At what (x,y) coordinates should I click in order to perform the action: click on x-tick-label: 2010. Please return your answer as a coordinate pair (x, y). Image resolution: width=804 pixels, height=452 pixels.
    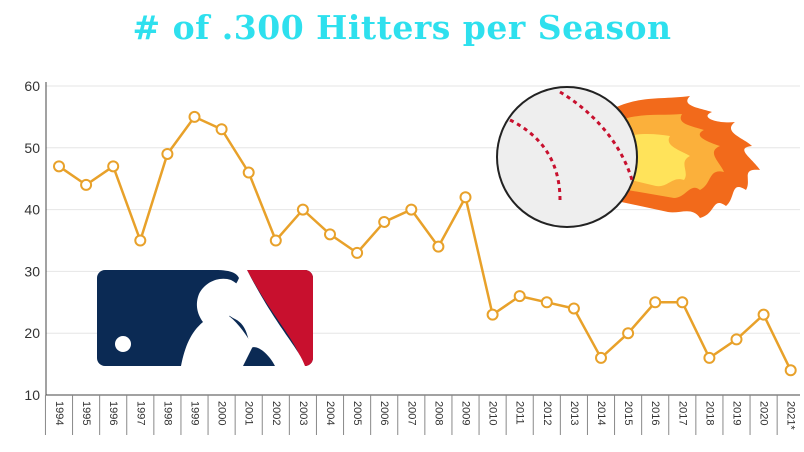
    Looking at the image, I should click on (493, 413).